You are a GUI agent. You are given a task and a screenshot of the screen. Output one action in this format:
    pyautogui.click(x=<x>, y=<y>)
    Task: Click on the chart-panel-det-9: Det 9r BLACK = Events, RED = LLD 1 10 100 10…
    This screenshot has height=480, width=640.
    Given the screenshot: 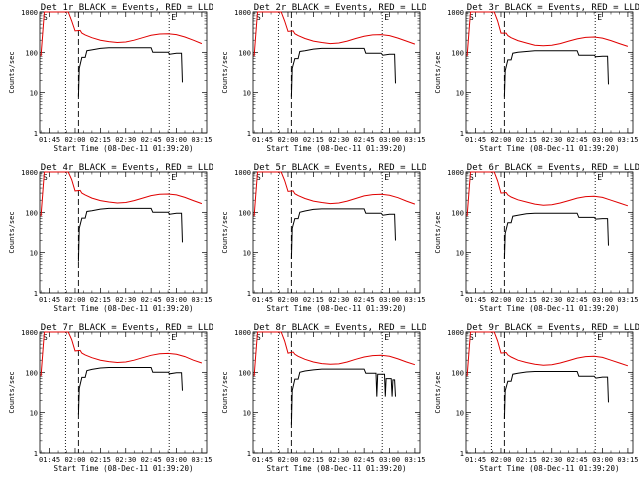 What is the action you would take?
    pyautogui.click(x=532, y=400)
    